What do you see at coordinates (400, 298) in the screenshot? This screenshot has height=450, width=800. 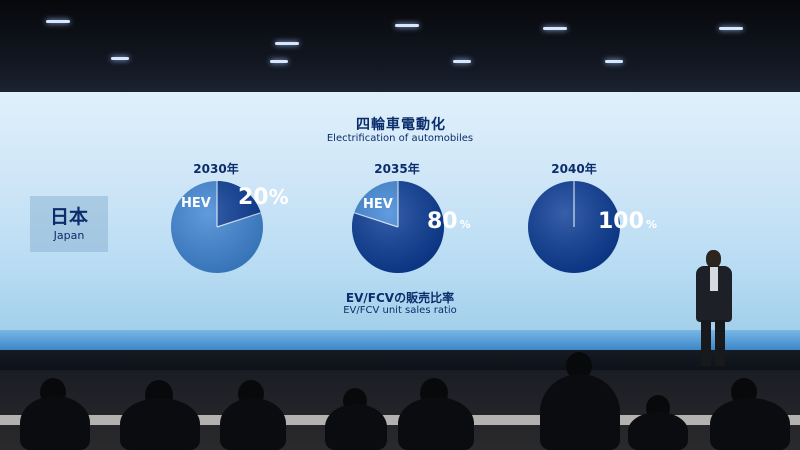 I see `footer-label-jp: EV/FCVの販売比率` at bounding box center [400, 298].